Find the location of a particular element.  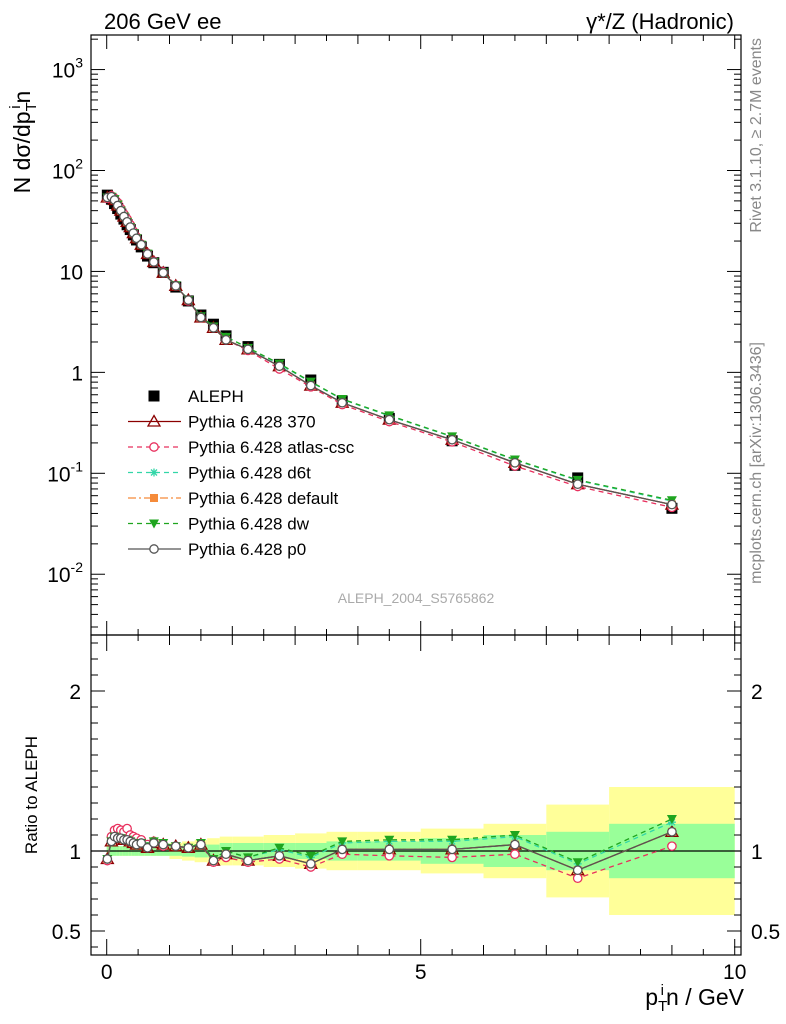

main-y-tick-label-exponent: 3 is located at coordinates (79, 63).